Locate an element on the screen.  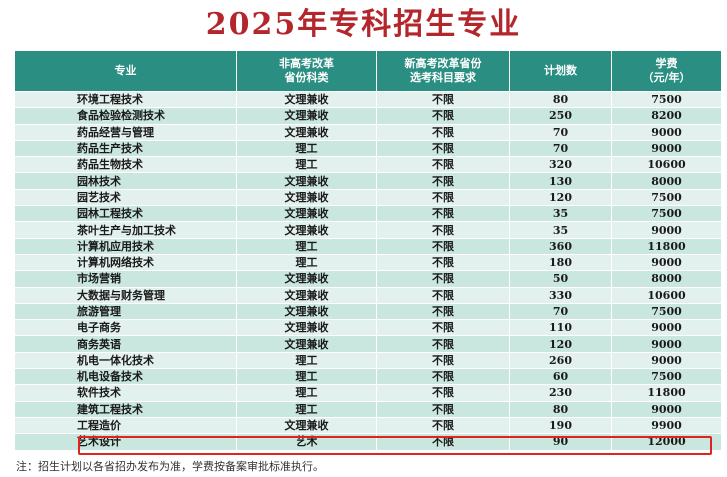
cell-major: 药品经营与管理 is located at coordinates (125, 132).